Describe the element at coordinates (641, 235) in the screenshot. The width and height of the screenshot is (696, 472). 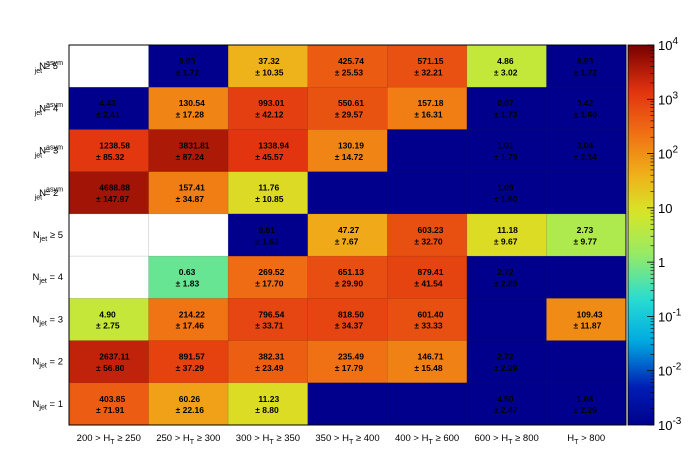
I see `colorbar-gradient` at that location.